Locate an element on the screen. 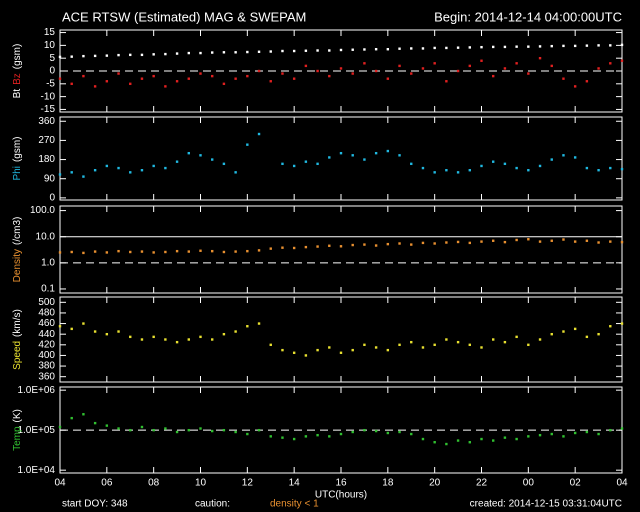  x-tick-label: 02 is located at coordinates (576, 483).